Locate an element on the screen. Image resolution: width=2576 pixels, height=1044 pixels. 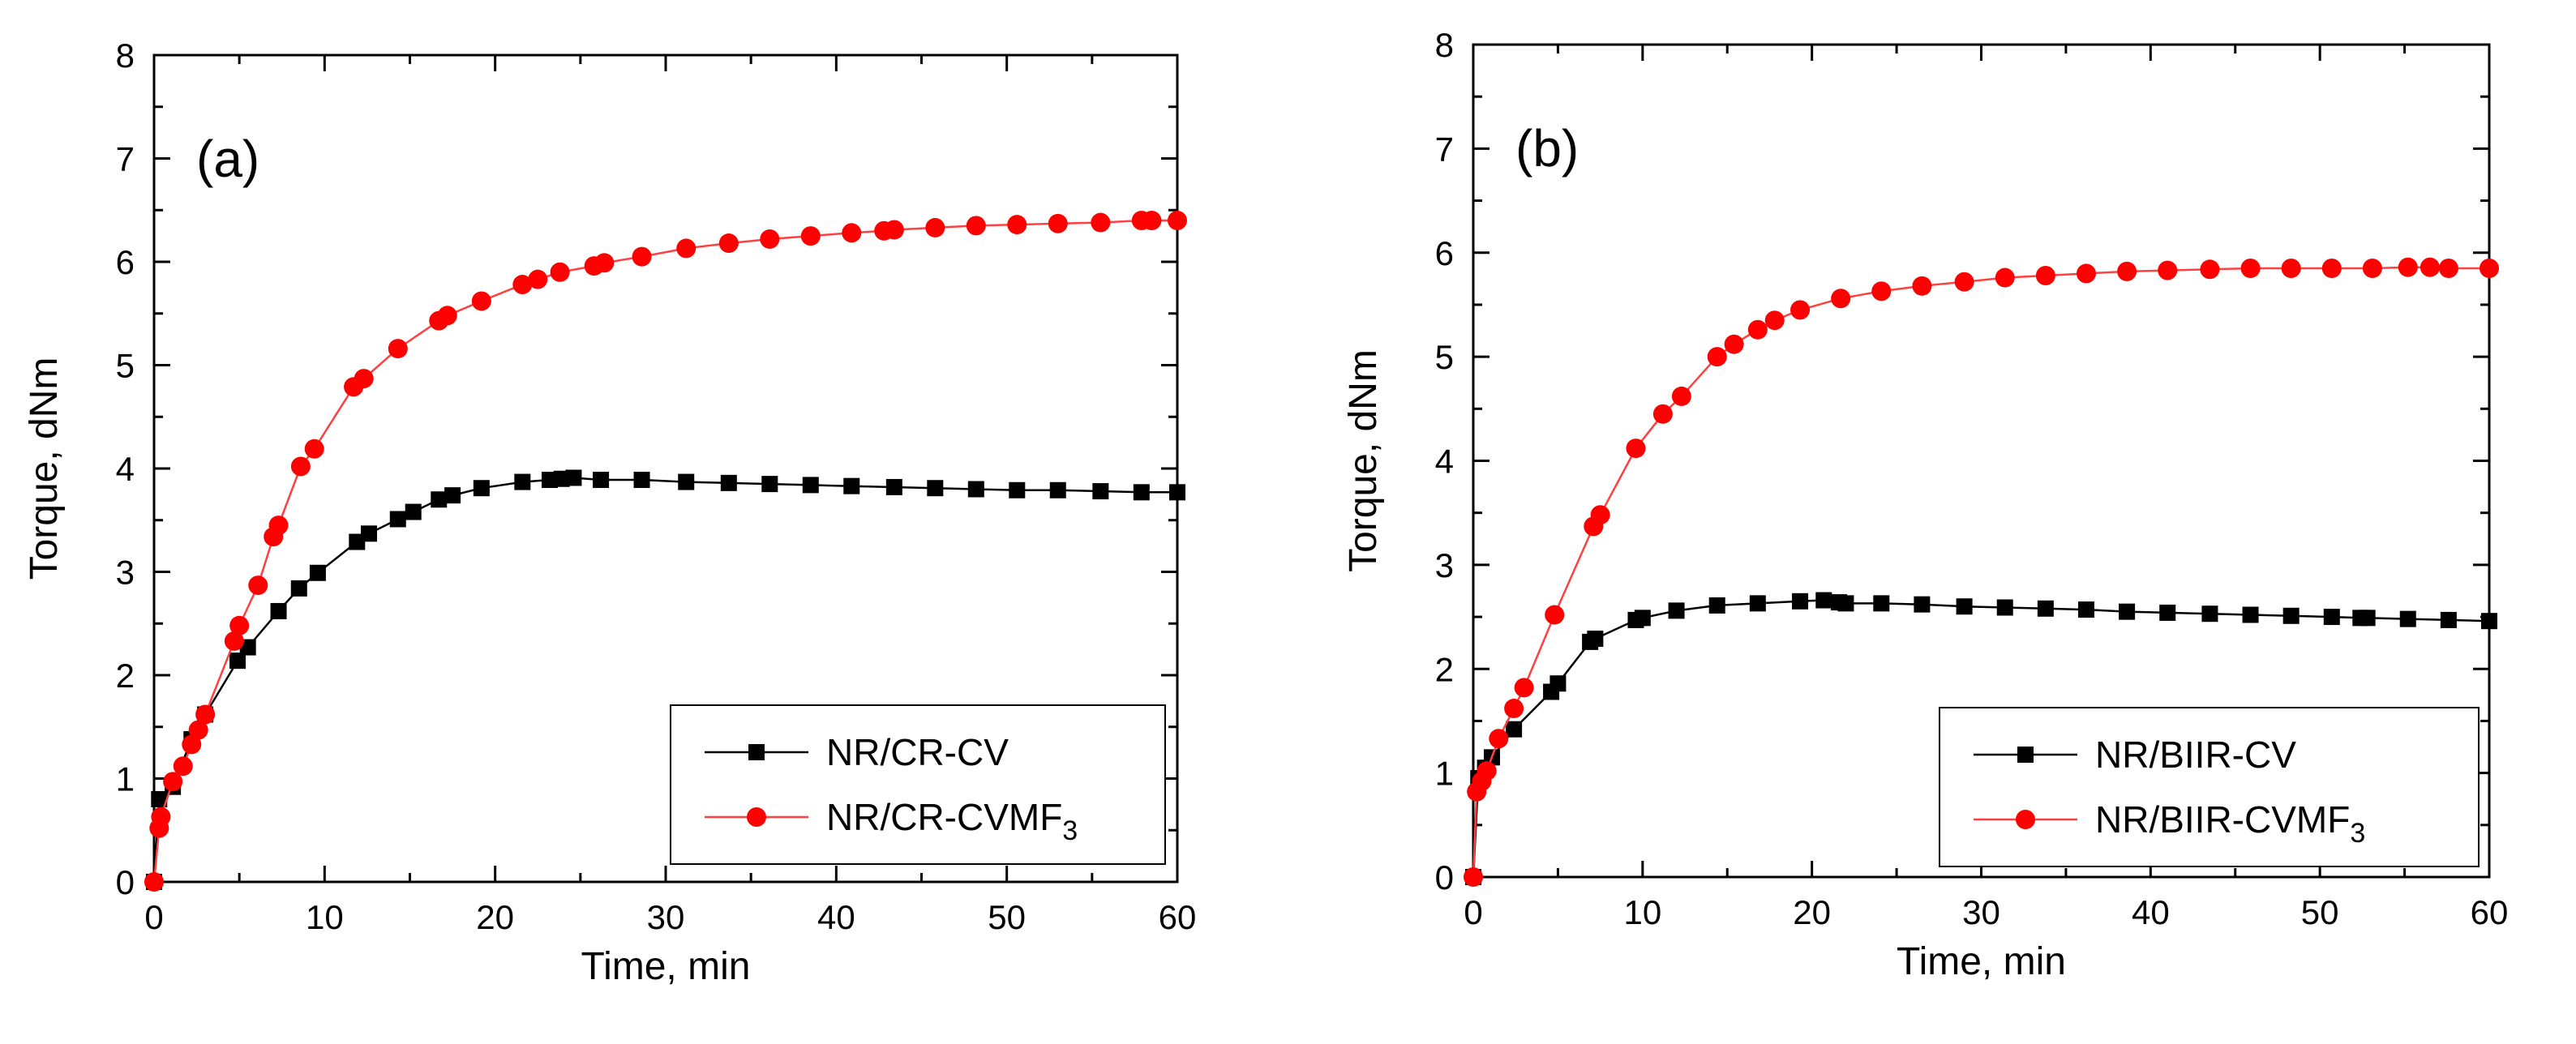
x-tick-label: 50 is located at coordinates (2320, 912).